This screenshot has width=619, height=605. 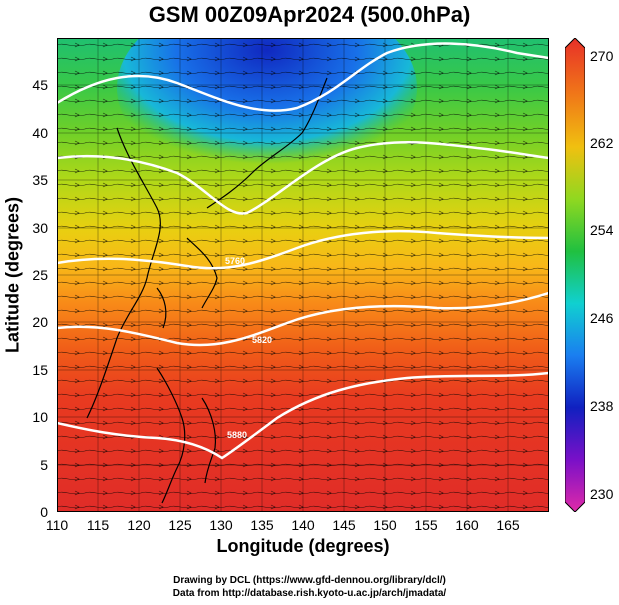 What do you see at coordinates (602, 494) in the screenshot?
I see `colorbar-tick-label: 230` at bounding box center [602, 494].